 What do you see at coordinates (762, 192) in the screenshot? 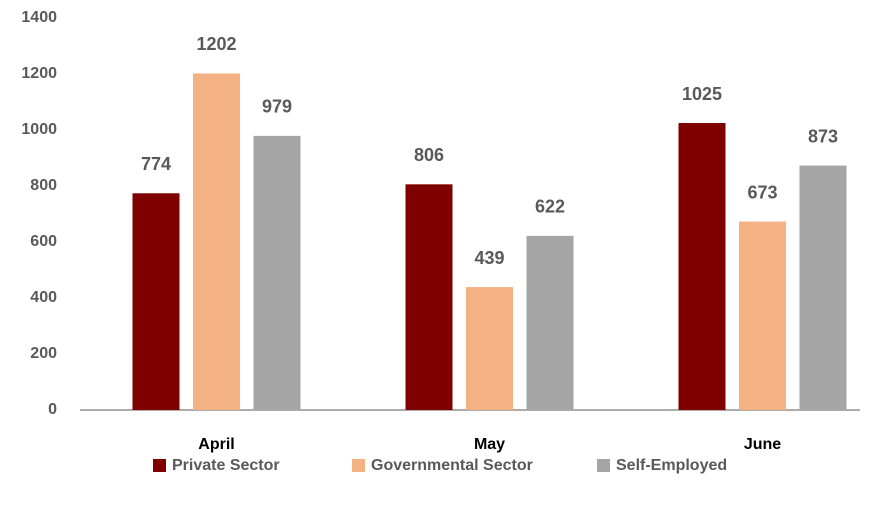
I see `value-label: 673` at bounding box center [762, 192].